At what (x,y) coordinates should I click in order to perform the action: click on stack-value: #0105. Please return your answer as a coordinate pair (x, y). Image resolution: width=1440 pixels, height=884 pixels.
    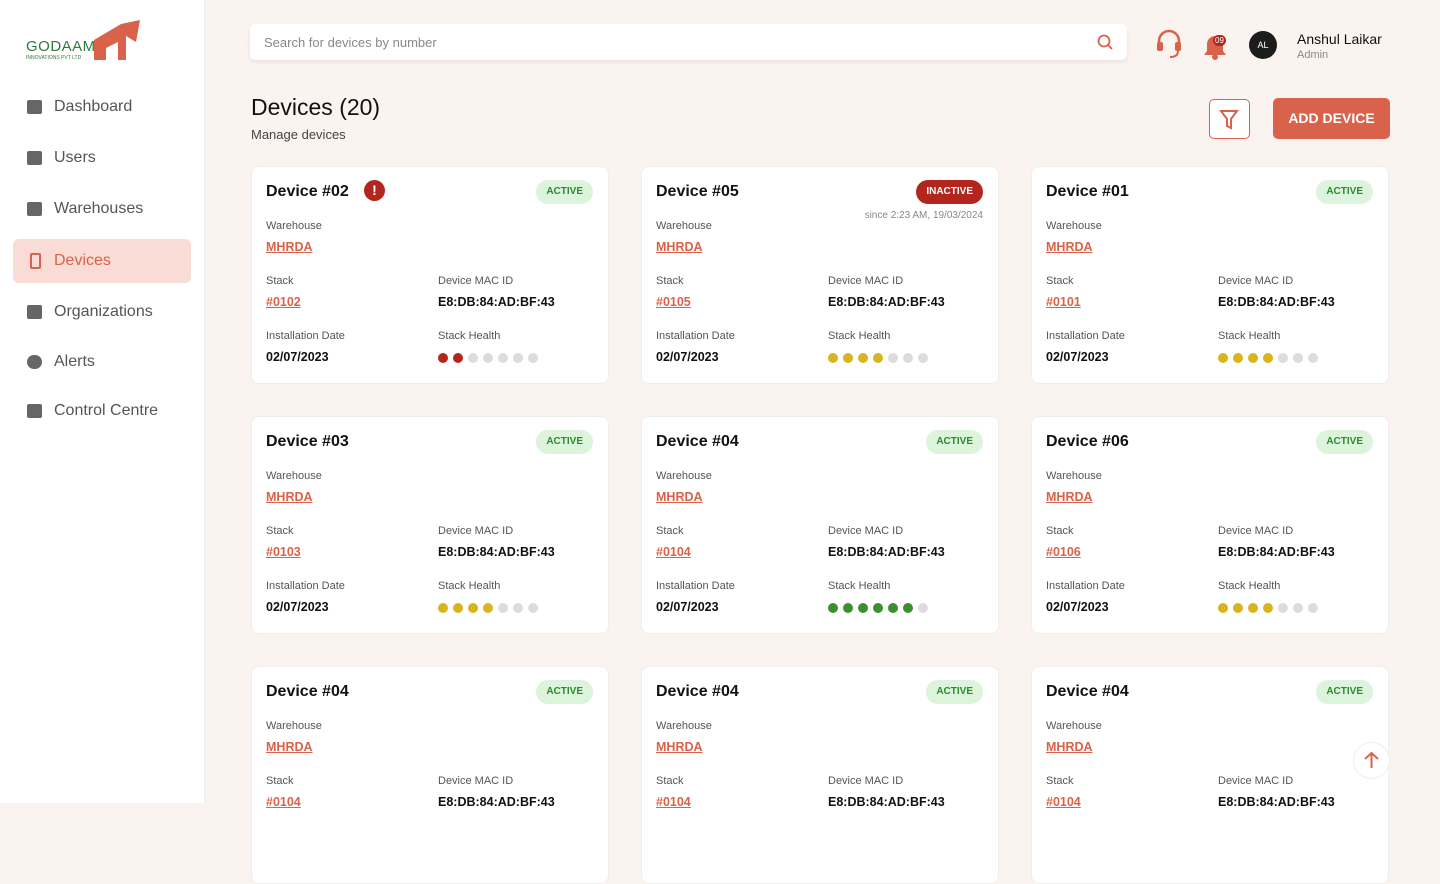
    Looking at the image, I should click on (673, 302).